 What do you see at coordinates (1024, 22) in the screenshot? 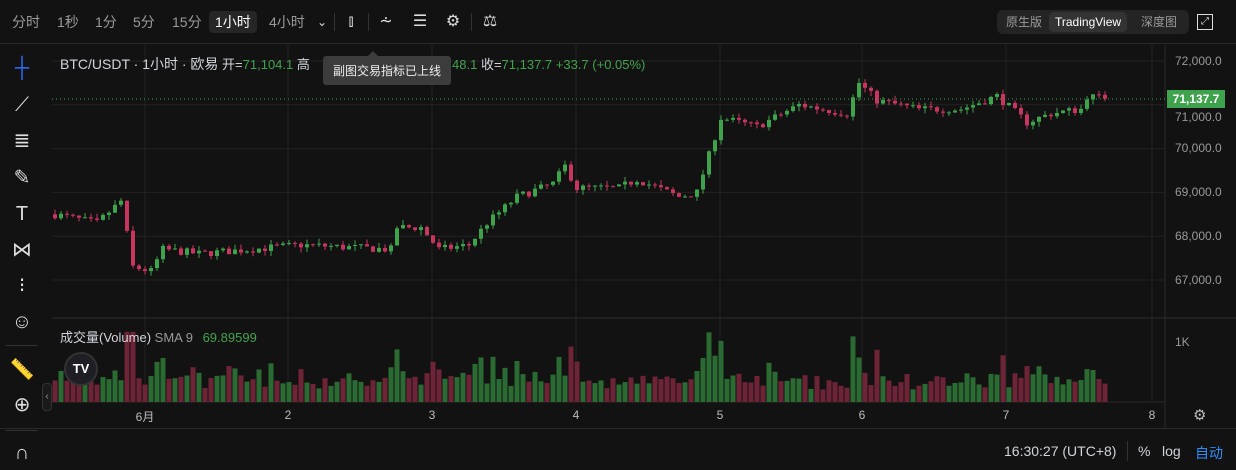
I see `view-native: 原生版` at bounding box center [1024, 22].